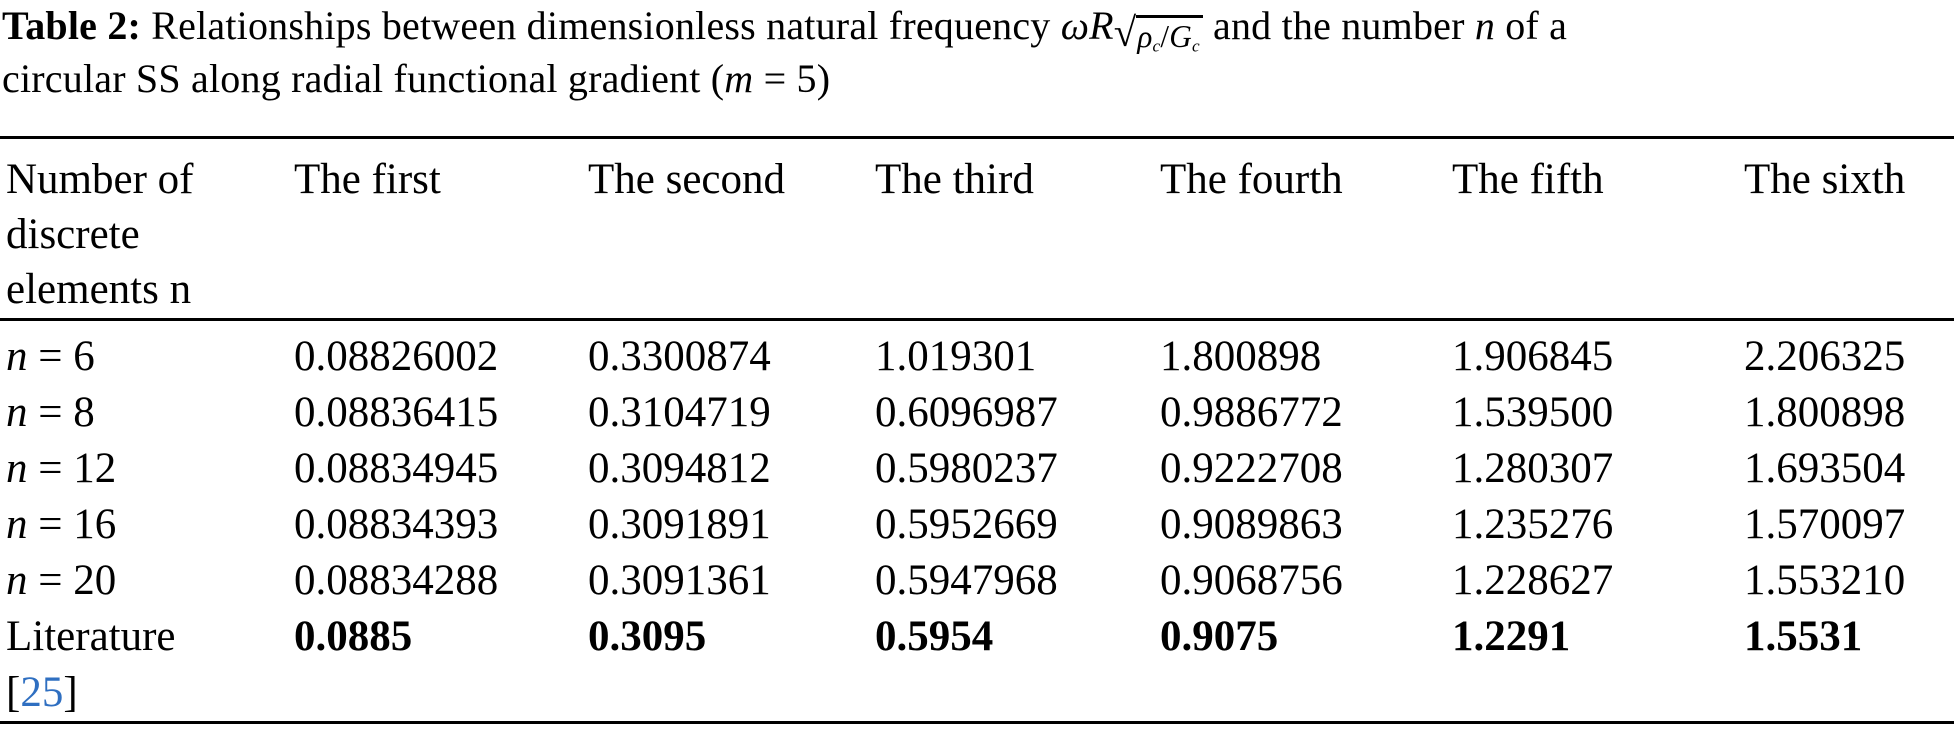 This screenshot has height=737, width=1954. What do you see at coordinates (1087, 25) in the screenshot?
I see `math-omega-r: ωR` at bounding box center [1087, 25].